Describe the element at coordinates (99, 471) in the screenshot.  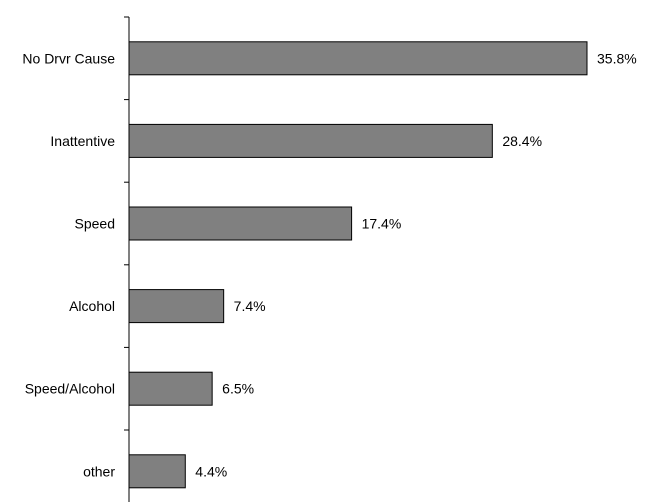
I see `category-label: other` at that location.